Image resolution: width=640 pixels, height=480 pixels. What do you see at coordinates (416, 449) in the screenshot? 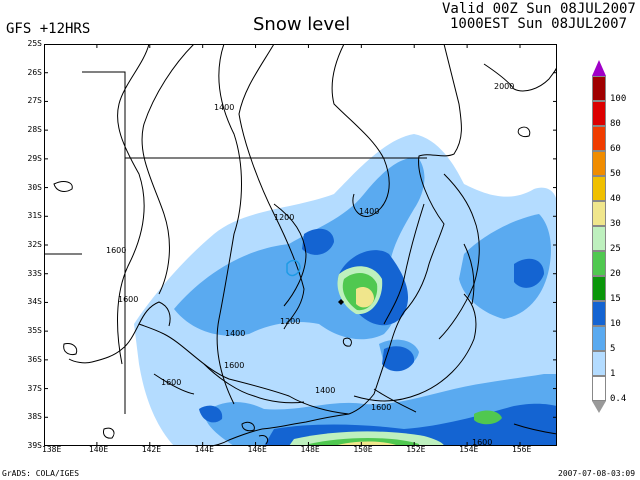
I see `longitude-label: 152E` at bounding box center [416, 449].